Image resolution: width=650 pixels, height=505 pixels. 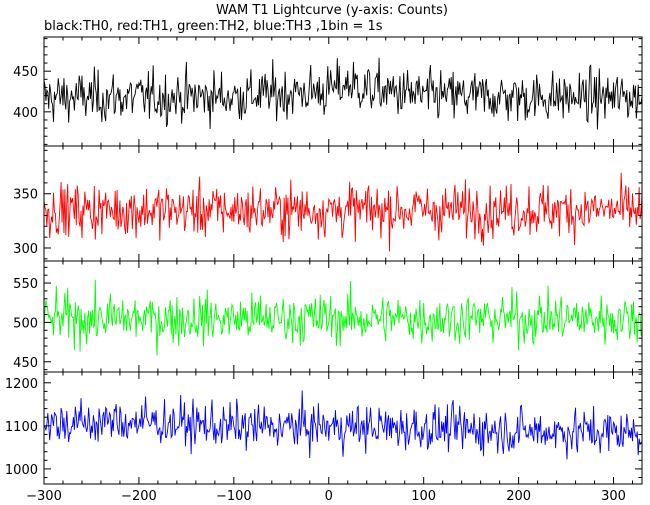 What do you see at coordinates (343, 425) in the screenshot?
I see `series-line-th3` at bounding box center [343, 425].